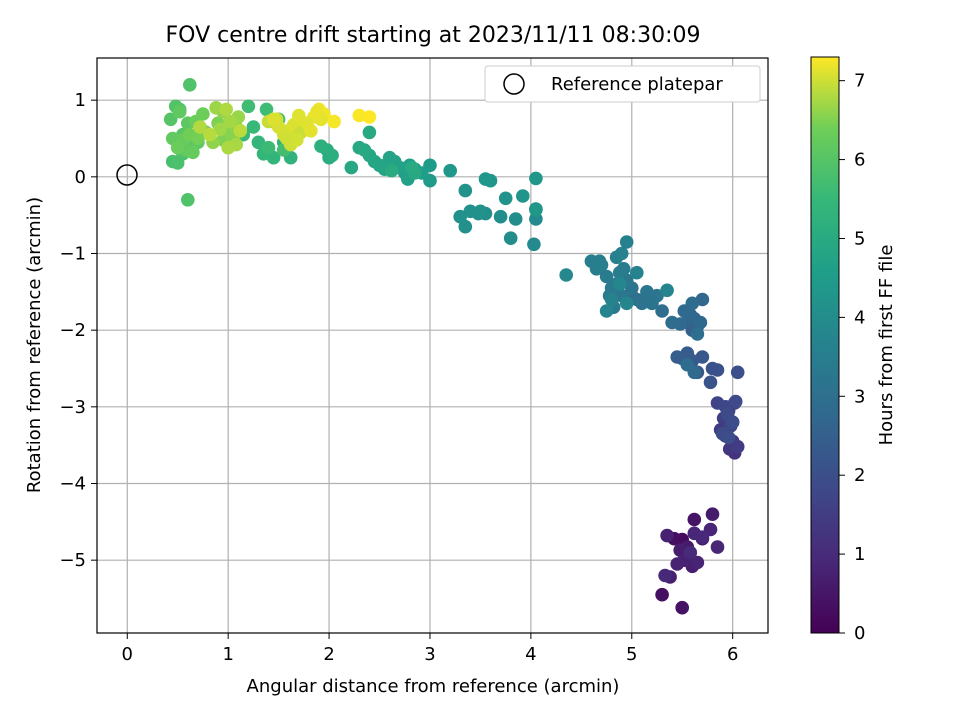  I want to click on x-tick-label: 1, so click(227, 654).